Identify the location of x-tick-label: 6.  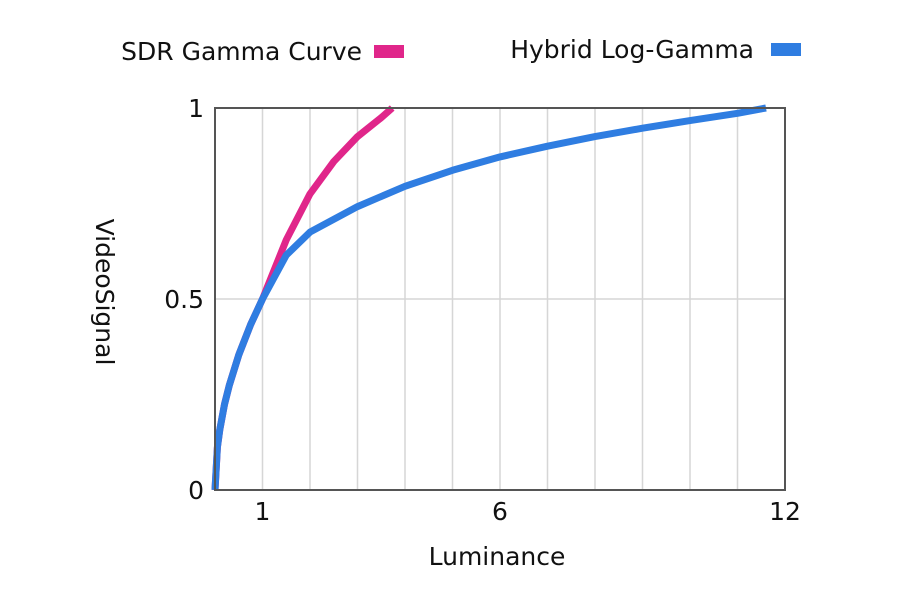
(500, 511).